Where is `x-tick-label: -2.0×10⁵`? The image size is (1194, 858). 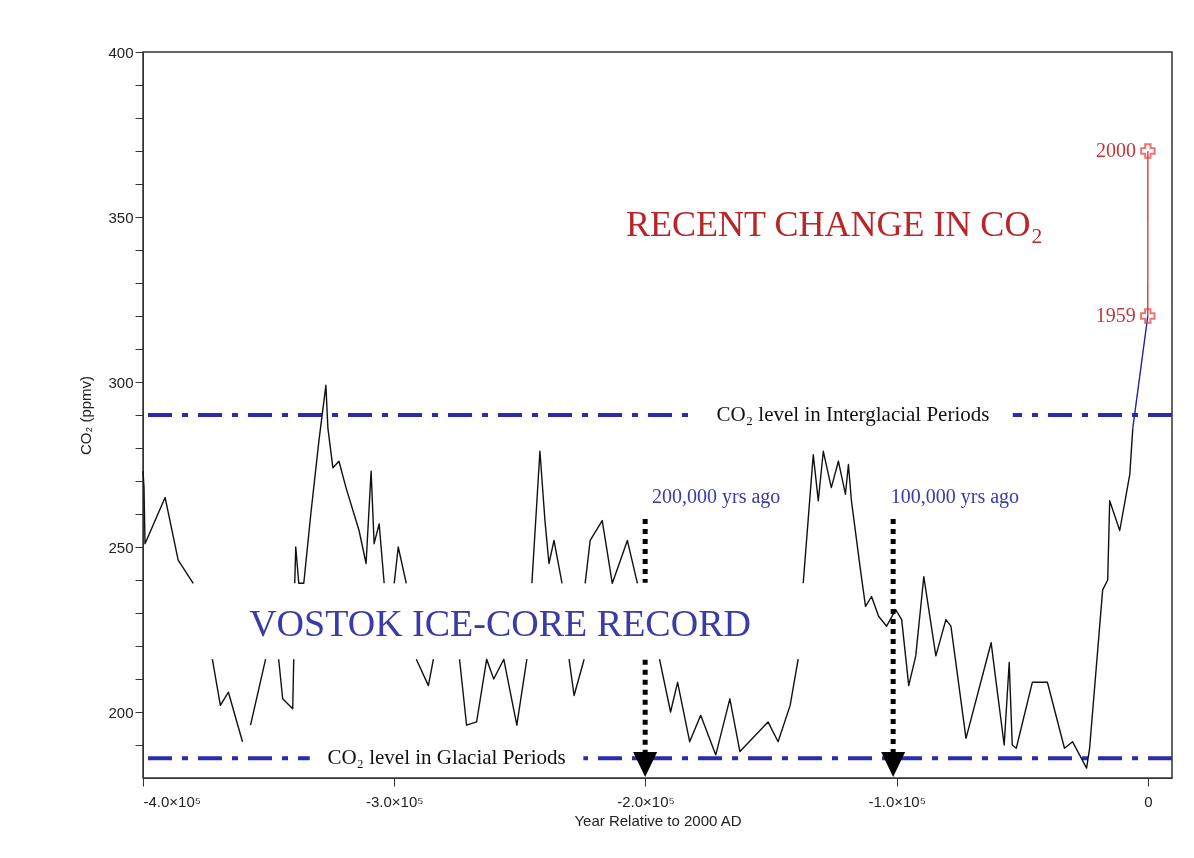 x-tick-label: -2.0×10⁵ is located at coordinates (646, 801).